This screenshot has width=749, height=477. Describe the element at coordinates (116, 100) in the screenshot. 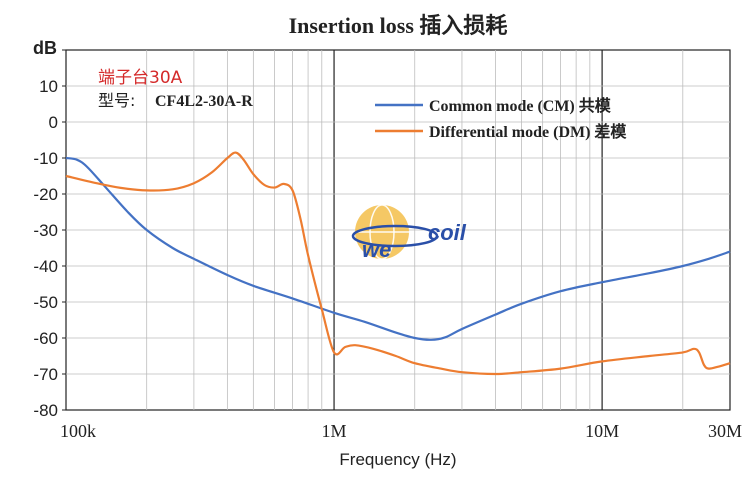

I see `annotation-model-label: 型号:` at that location.